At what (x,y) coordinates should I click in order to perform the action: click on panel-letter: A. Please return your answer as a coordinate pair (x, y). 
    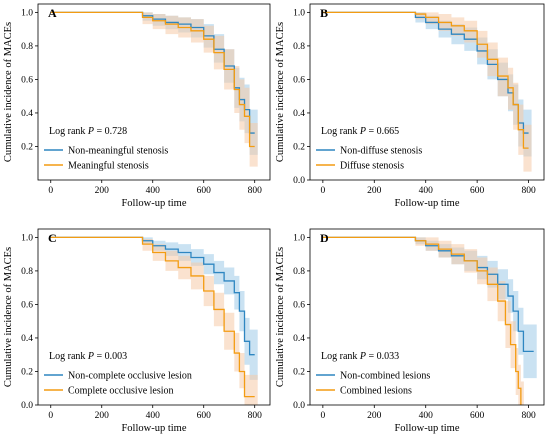
    Looking at the image, I should click on (52, 13).